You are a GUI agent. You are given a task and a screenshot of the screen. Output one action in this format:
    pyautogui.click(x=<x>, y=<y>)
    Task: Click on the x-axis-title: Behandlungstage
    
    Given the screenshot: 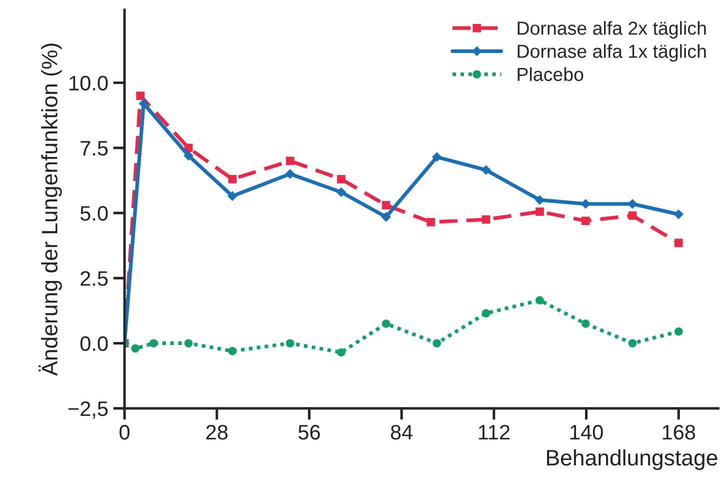 What is the action you would take?
    pyautogui.click(x=632, y=459)
    